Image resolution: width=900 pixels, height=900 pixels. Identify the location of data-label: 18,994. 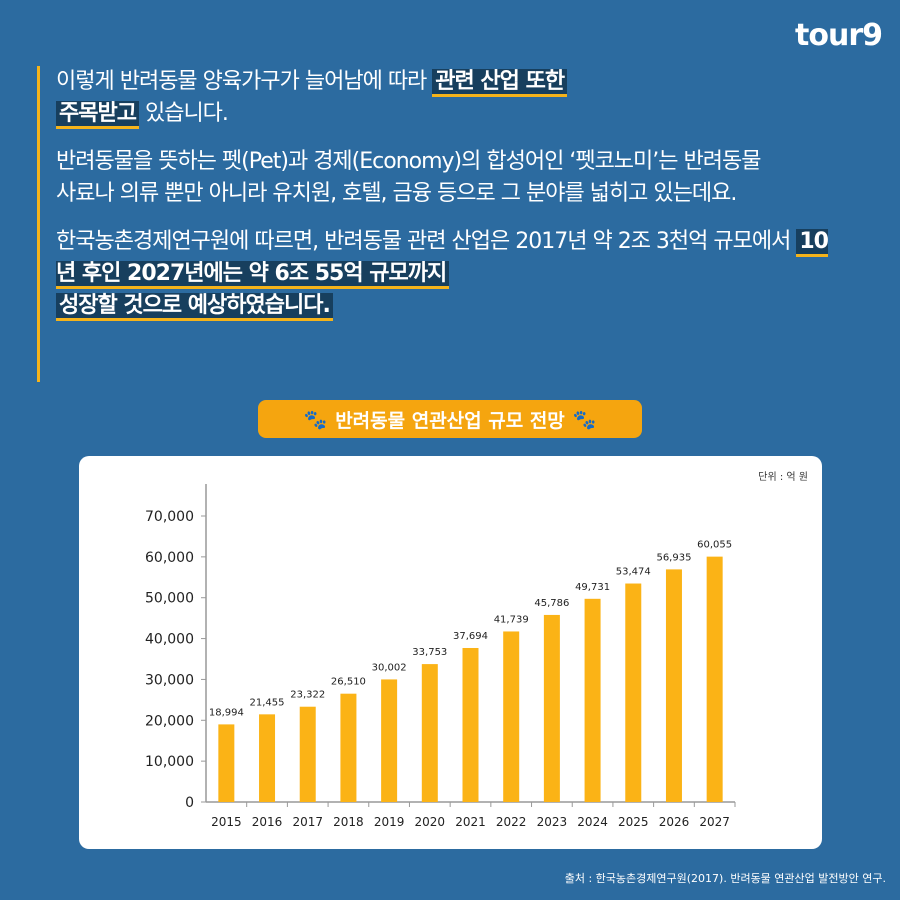
(226, 712).